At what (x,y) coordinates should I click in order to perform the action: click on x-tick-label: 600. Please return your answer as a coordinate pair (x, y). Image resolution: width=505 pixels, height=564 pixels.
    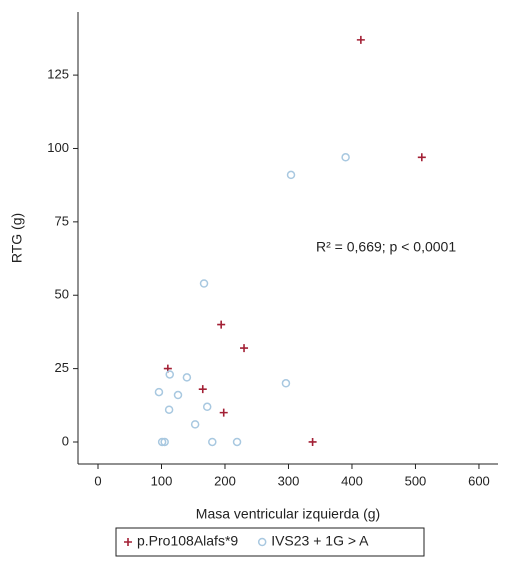
    Looking at the image, I should click on (479, 480).